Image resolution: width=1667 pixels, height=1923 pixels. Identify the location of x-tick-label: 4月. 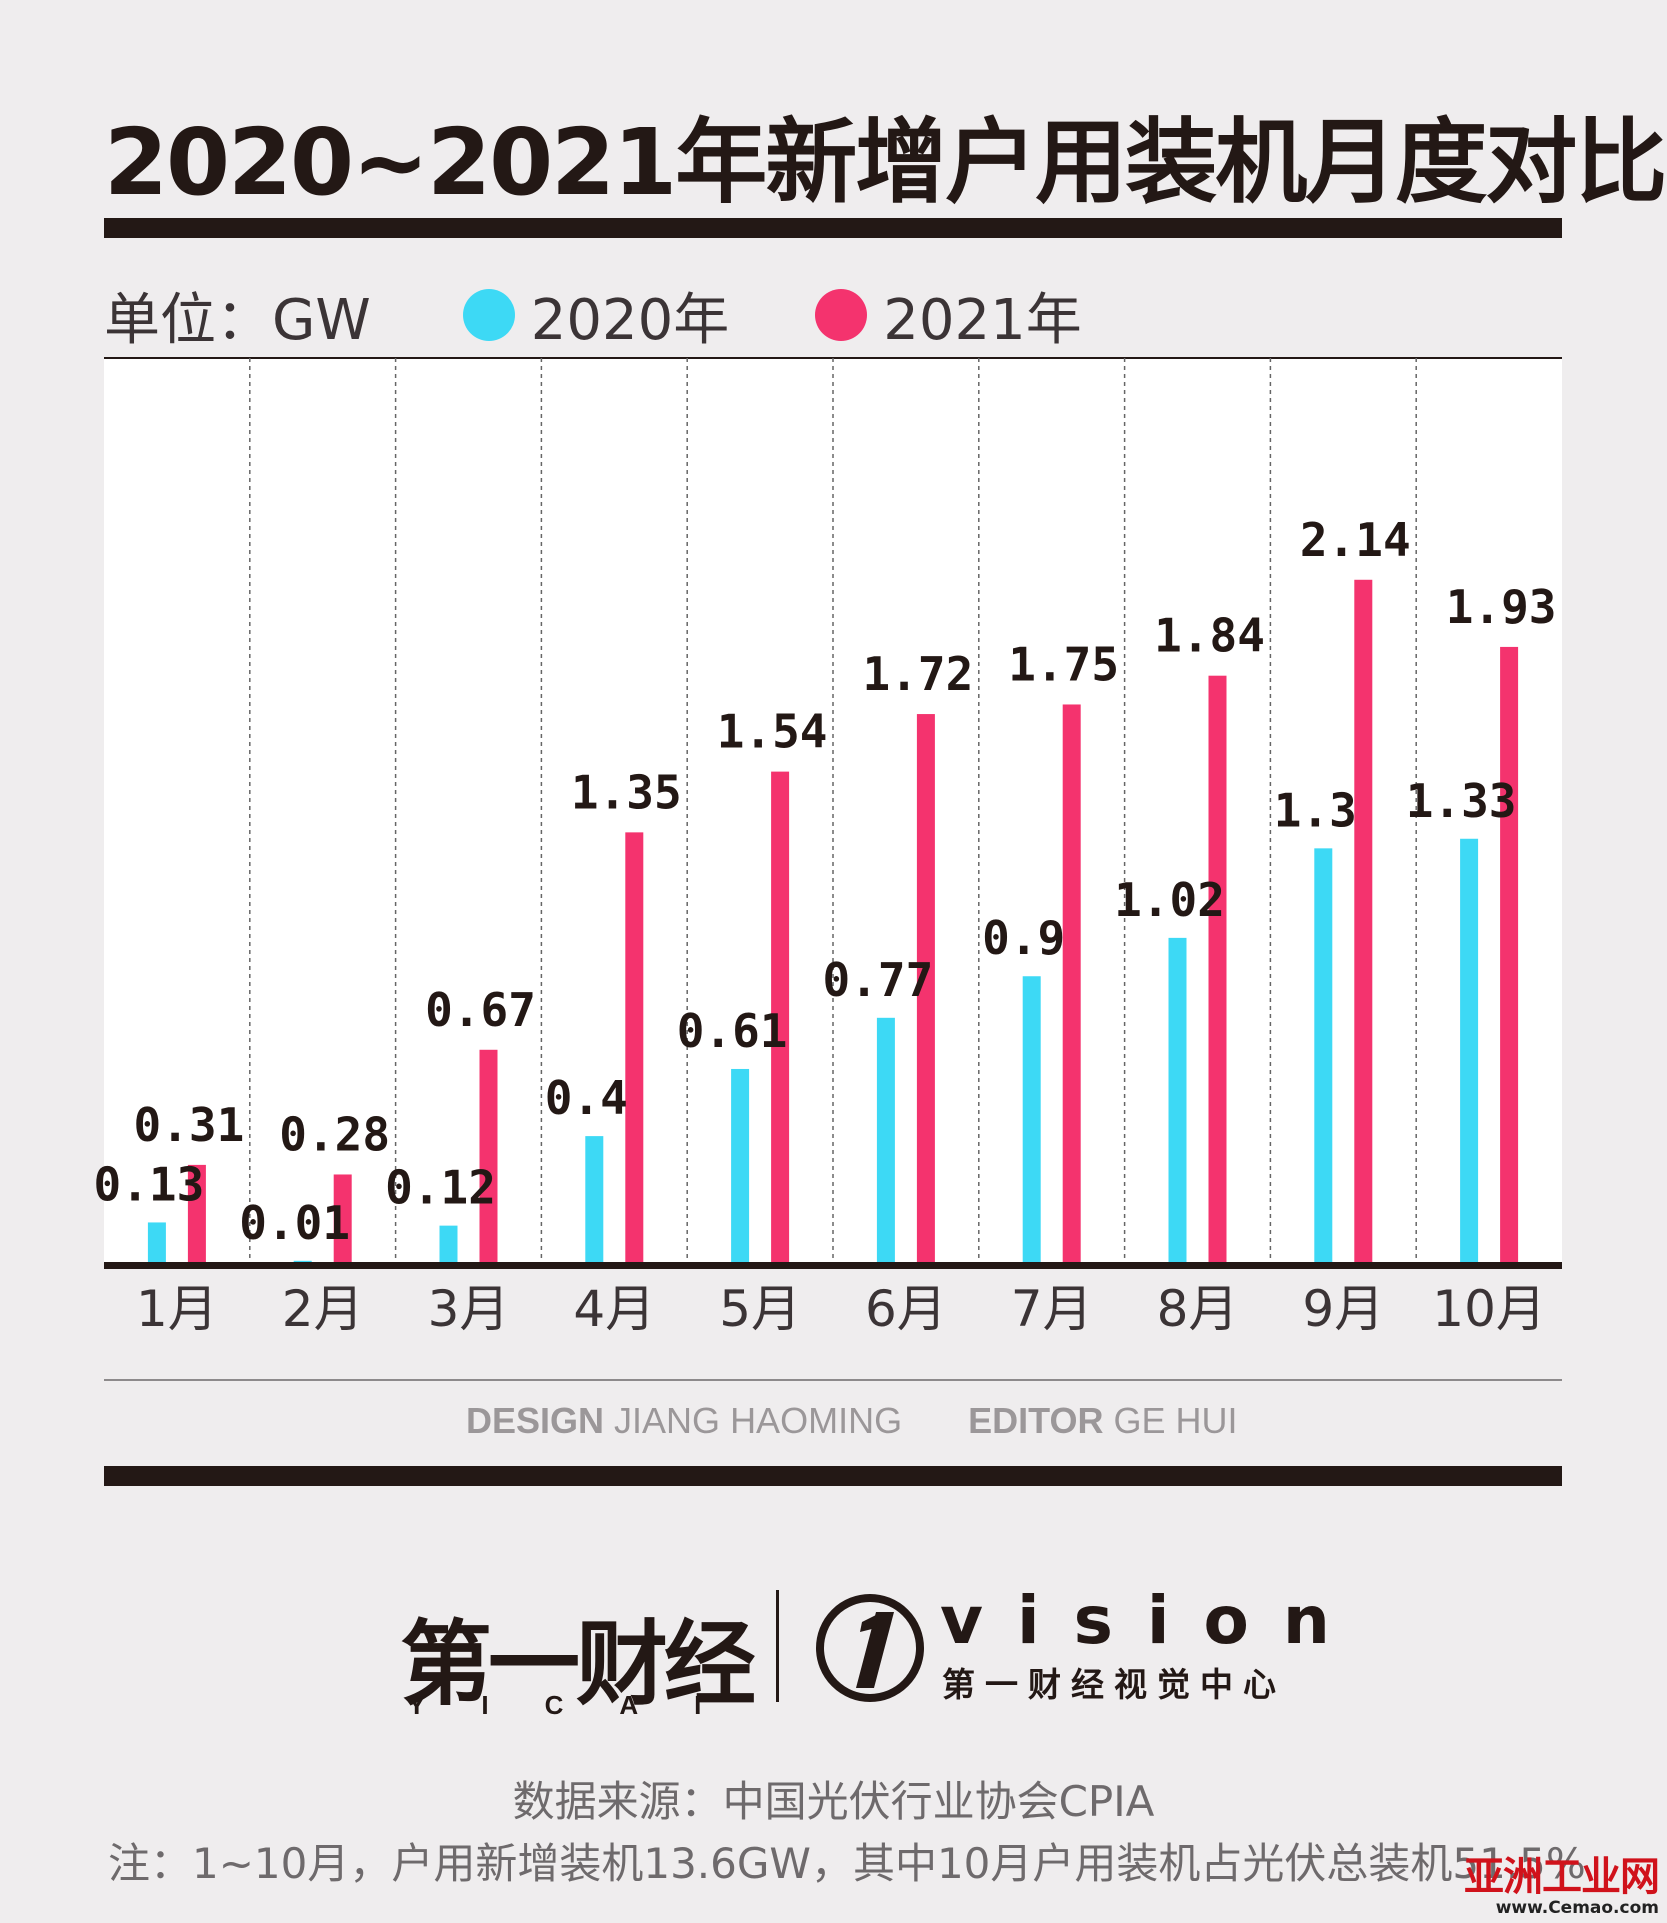
(614, 1309).